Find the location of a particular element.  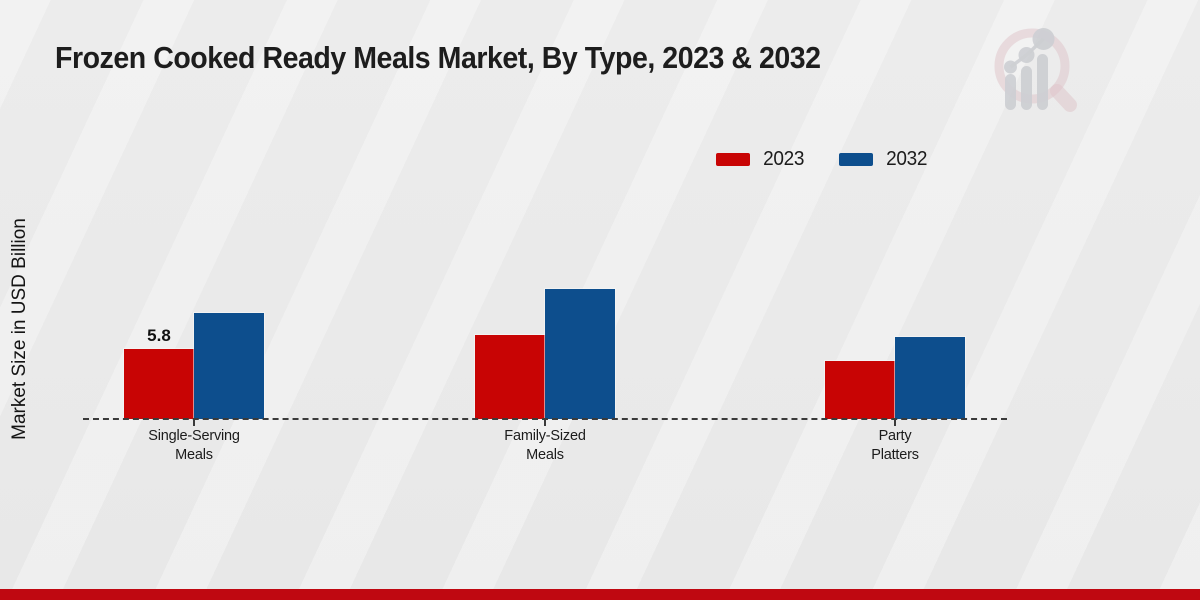

bar-2023-party-platters is located at coordinates (860, 390).